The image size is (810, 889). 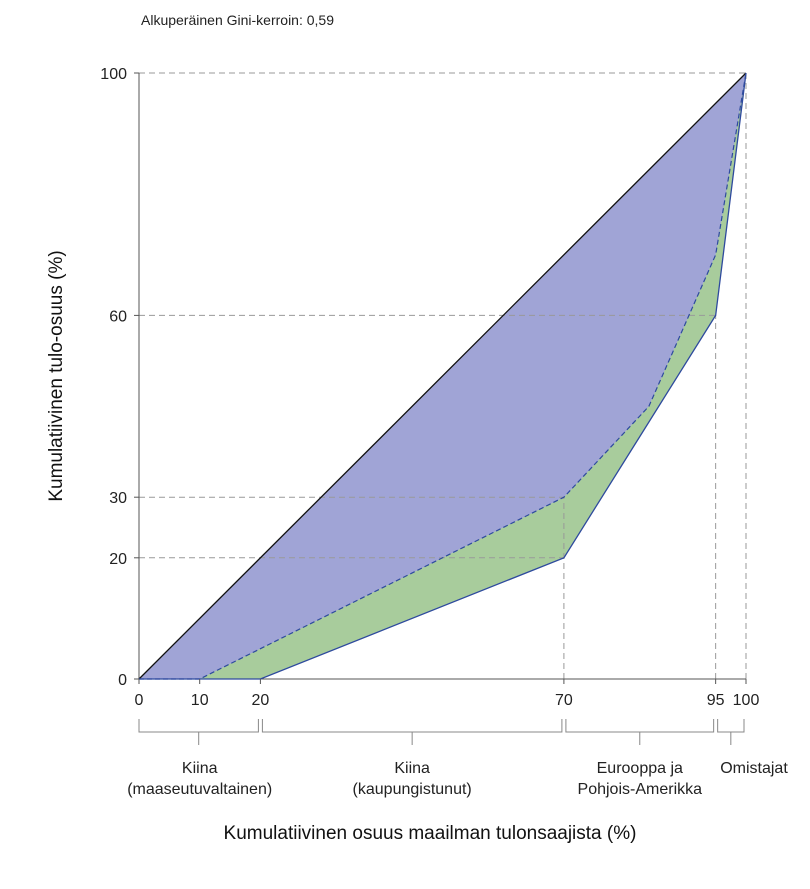 What do you see at coordinates (746, 700) in the screenshot?
I see `x-tick-label-100: 100` at bounding box center [746, 700].